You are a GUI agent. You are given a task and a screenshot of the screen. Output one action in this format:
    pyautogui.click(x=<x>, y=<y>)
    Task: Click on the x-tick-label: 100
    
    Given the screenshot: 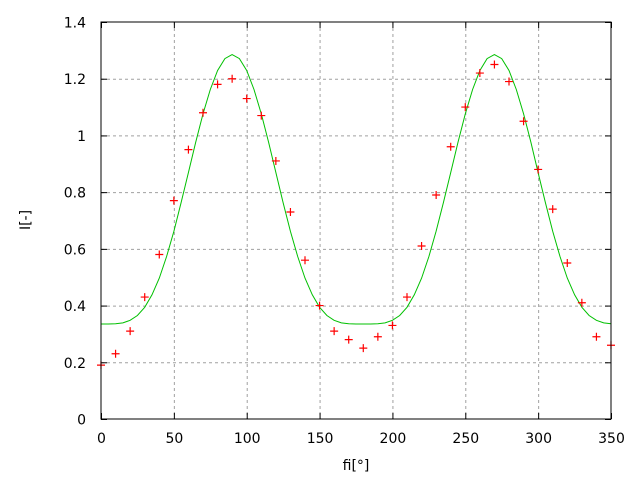 What is the action you would take?
    pyautogui.click(x=247, y=439)
    